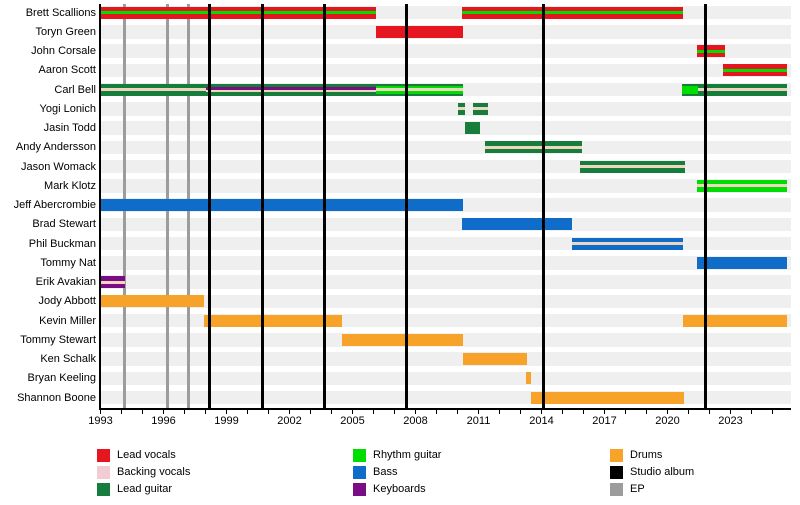 The height and width of the screenshot is (505, 800). What do you see at coordinates (68, 262) in the screenshot?
I see `member-name-label: Tommy Nat` at bounding box center [68, 262].